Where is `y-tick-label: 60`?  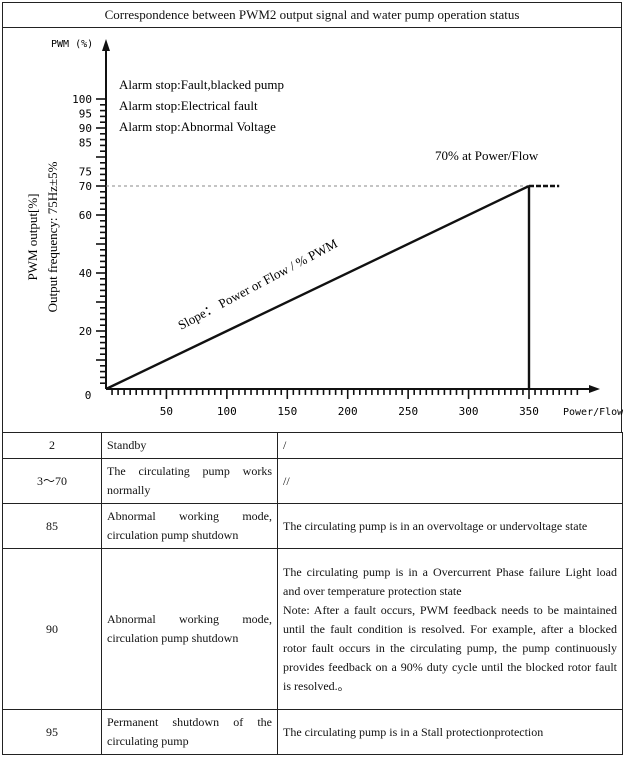 y-tick-label: 60 is located at coordinates (85, 215).